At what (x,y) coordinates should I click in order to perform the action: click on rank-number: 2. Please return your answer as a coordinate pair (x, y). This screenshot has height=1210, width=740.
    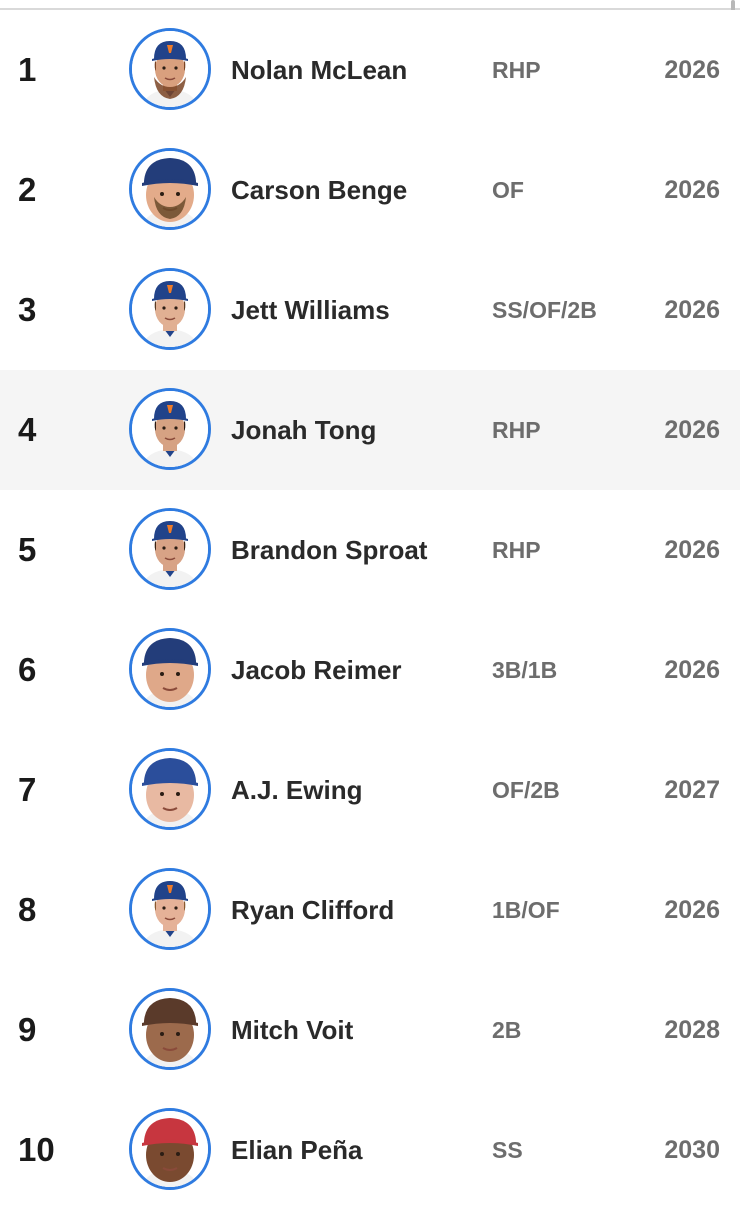
    Looking at the image, I should click on (27, 189).